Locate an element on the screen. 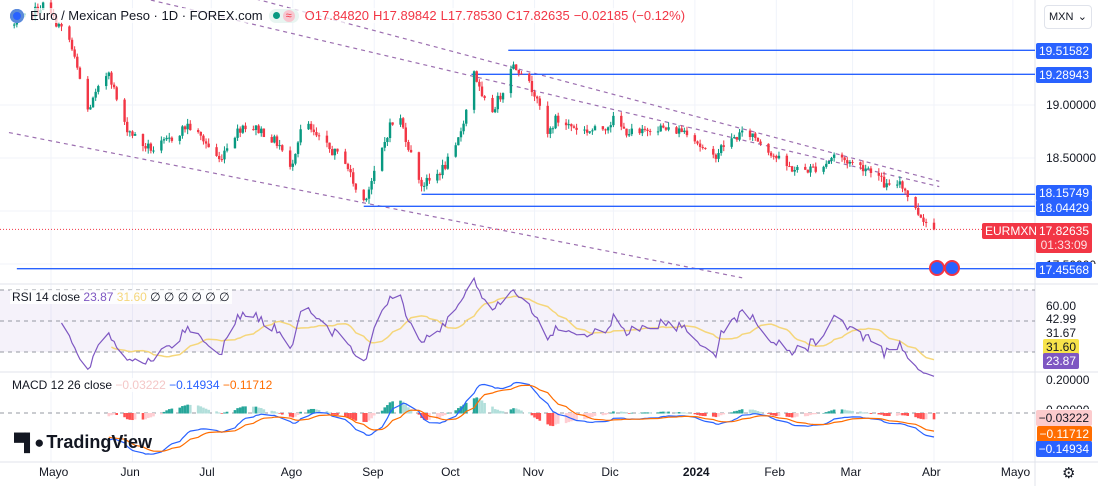  rsi-ma-label: 31.60 is located at coordinates (1061, 347).